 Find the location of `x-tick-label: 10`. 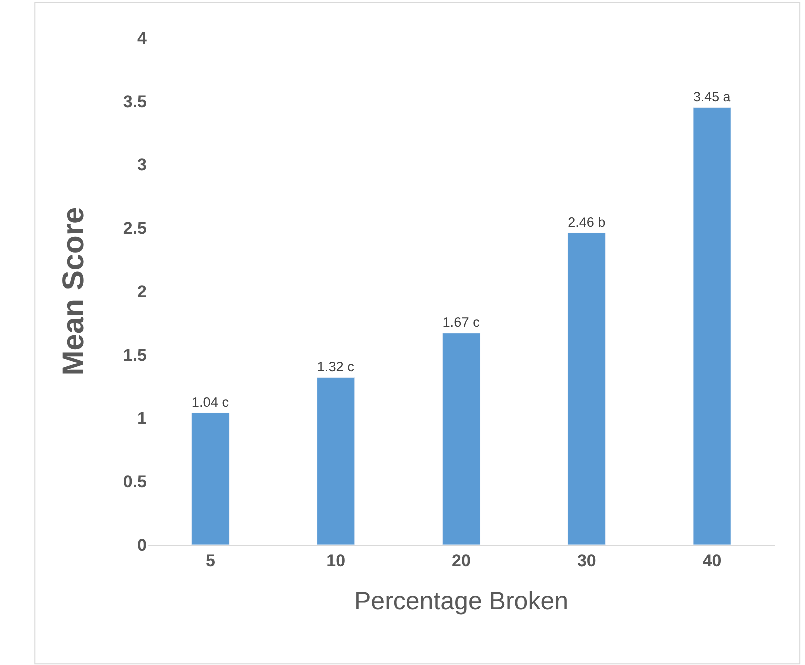

x-tick-label: 10 is located at coordinates (336, 560).